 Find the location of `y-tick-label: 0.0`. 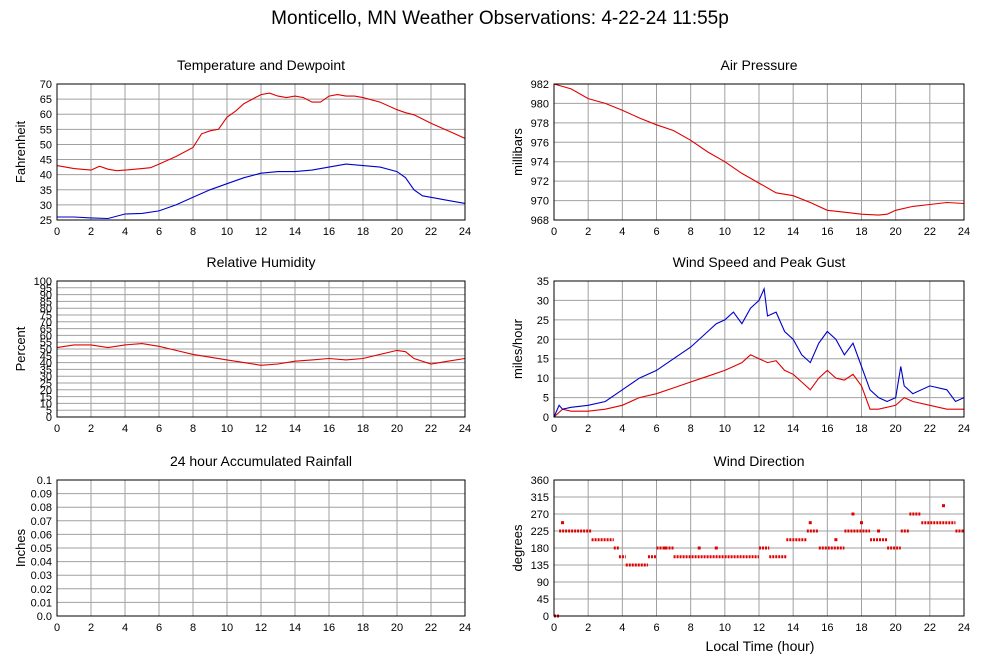

y-tick-label: 0.0 is located at coordinates (44, 617).